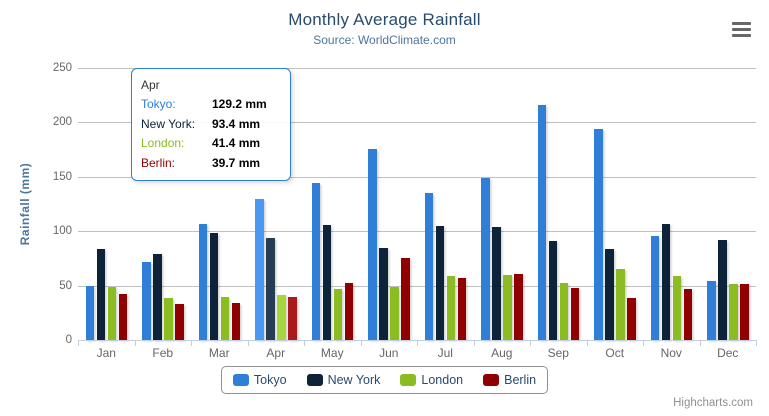 The width and height of the screenshot is (769, 416). Describe the element at coordinates (671, 204) in the screenshot. I see `bar-group-nov` at that location.